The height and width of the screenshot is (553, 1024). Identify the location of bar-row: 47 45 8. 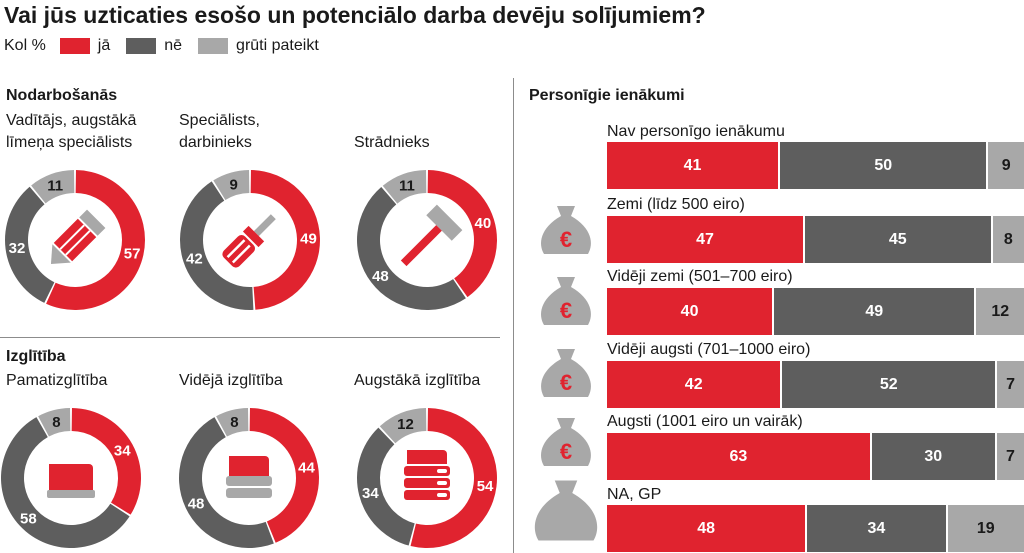
(815, 239).